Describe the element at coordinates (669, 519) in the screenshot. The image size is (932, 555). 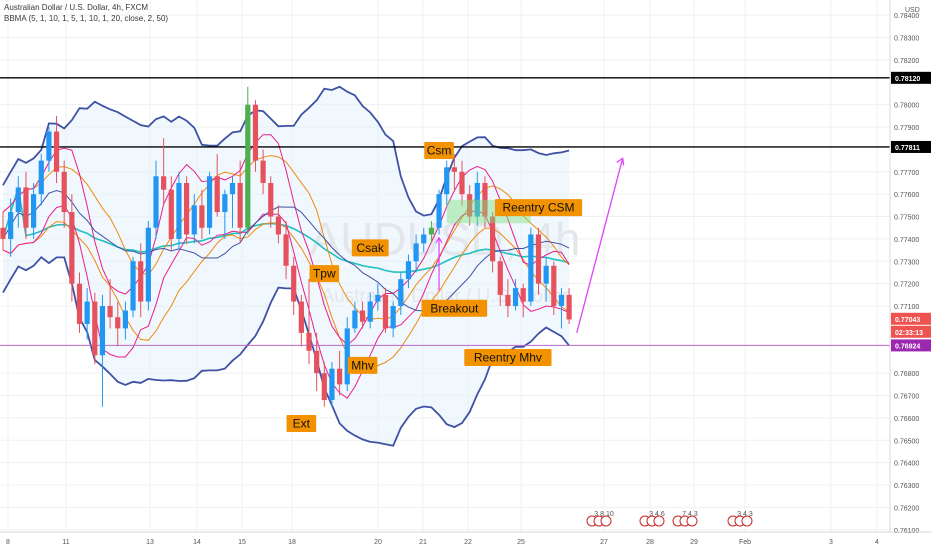
I see `event-markers: 3 8 10 3 4 6 7 4 3 3 4 3` at that location.